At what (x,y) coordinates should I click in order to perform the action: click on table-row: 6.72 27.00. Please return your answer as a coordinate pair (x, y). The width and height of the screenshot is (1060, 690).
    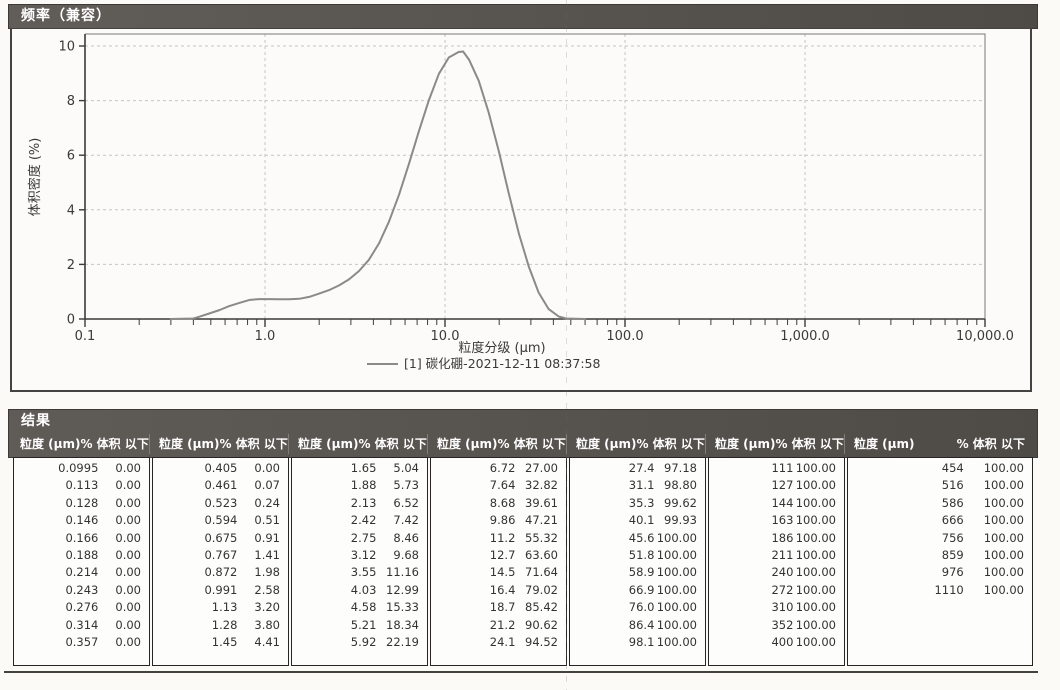
    Looking at the image, I should click on (498, 468).